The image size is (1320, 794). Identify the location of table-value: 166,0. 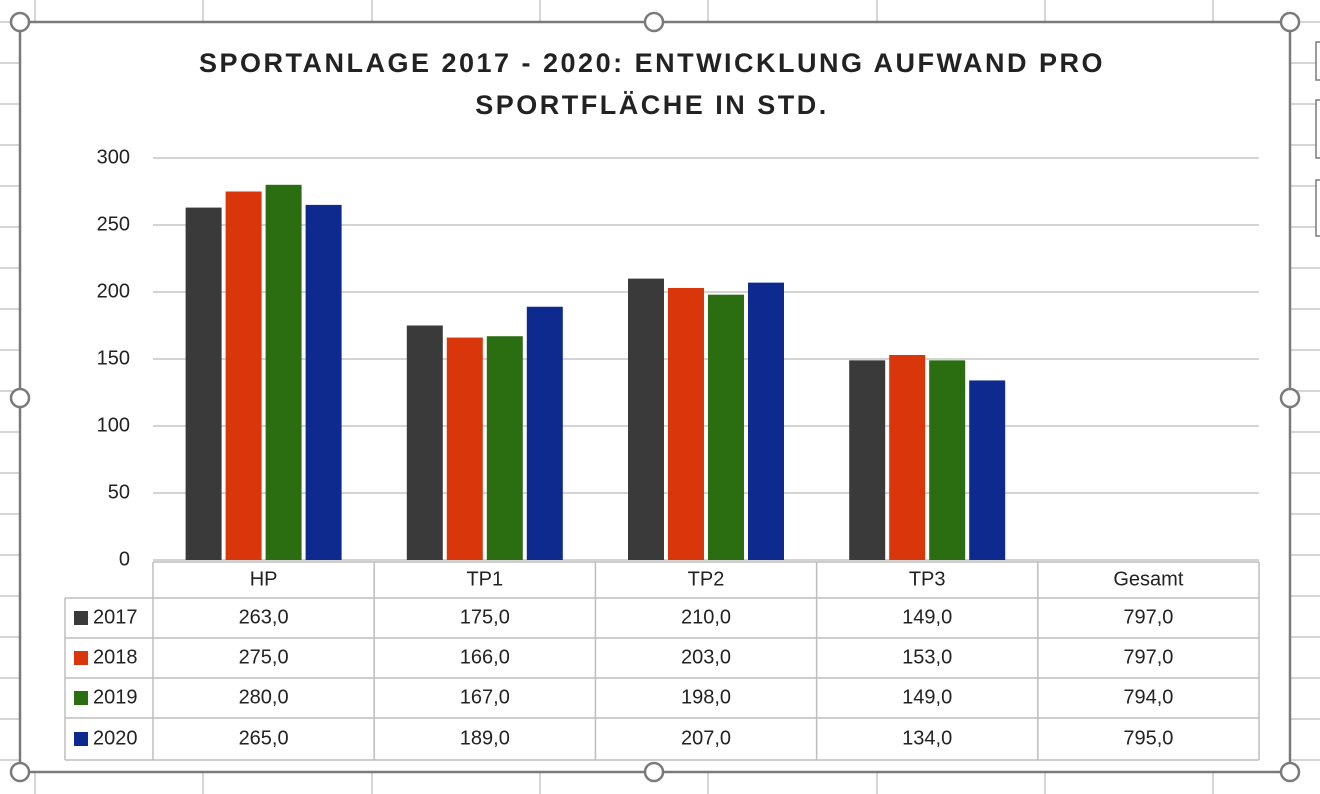
(485, 657).